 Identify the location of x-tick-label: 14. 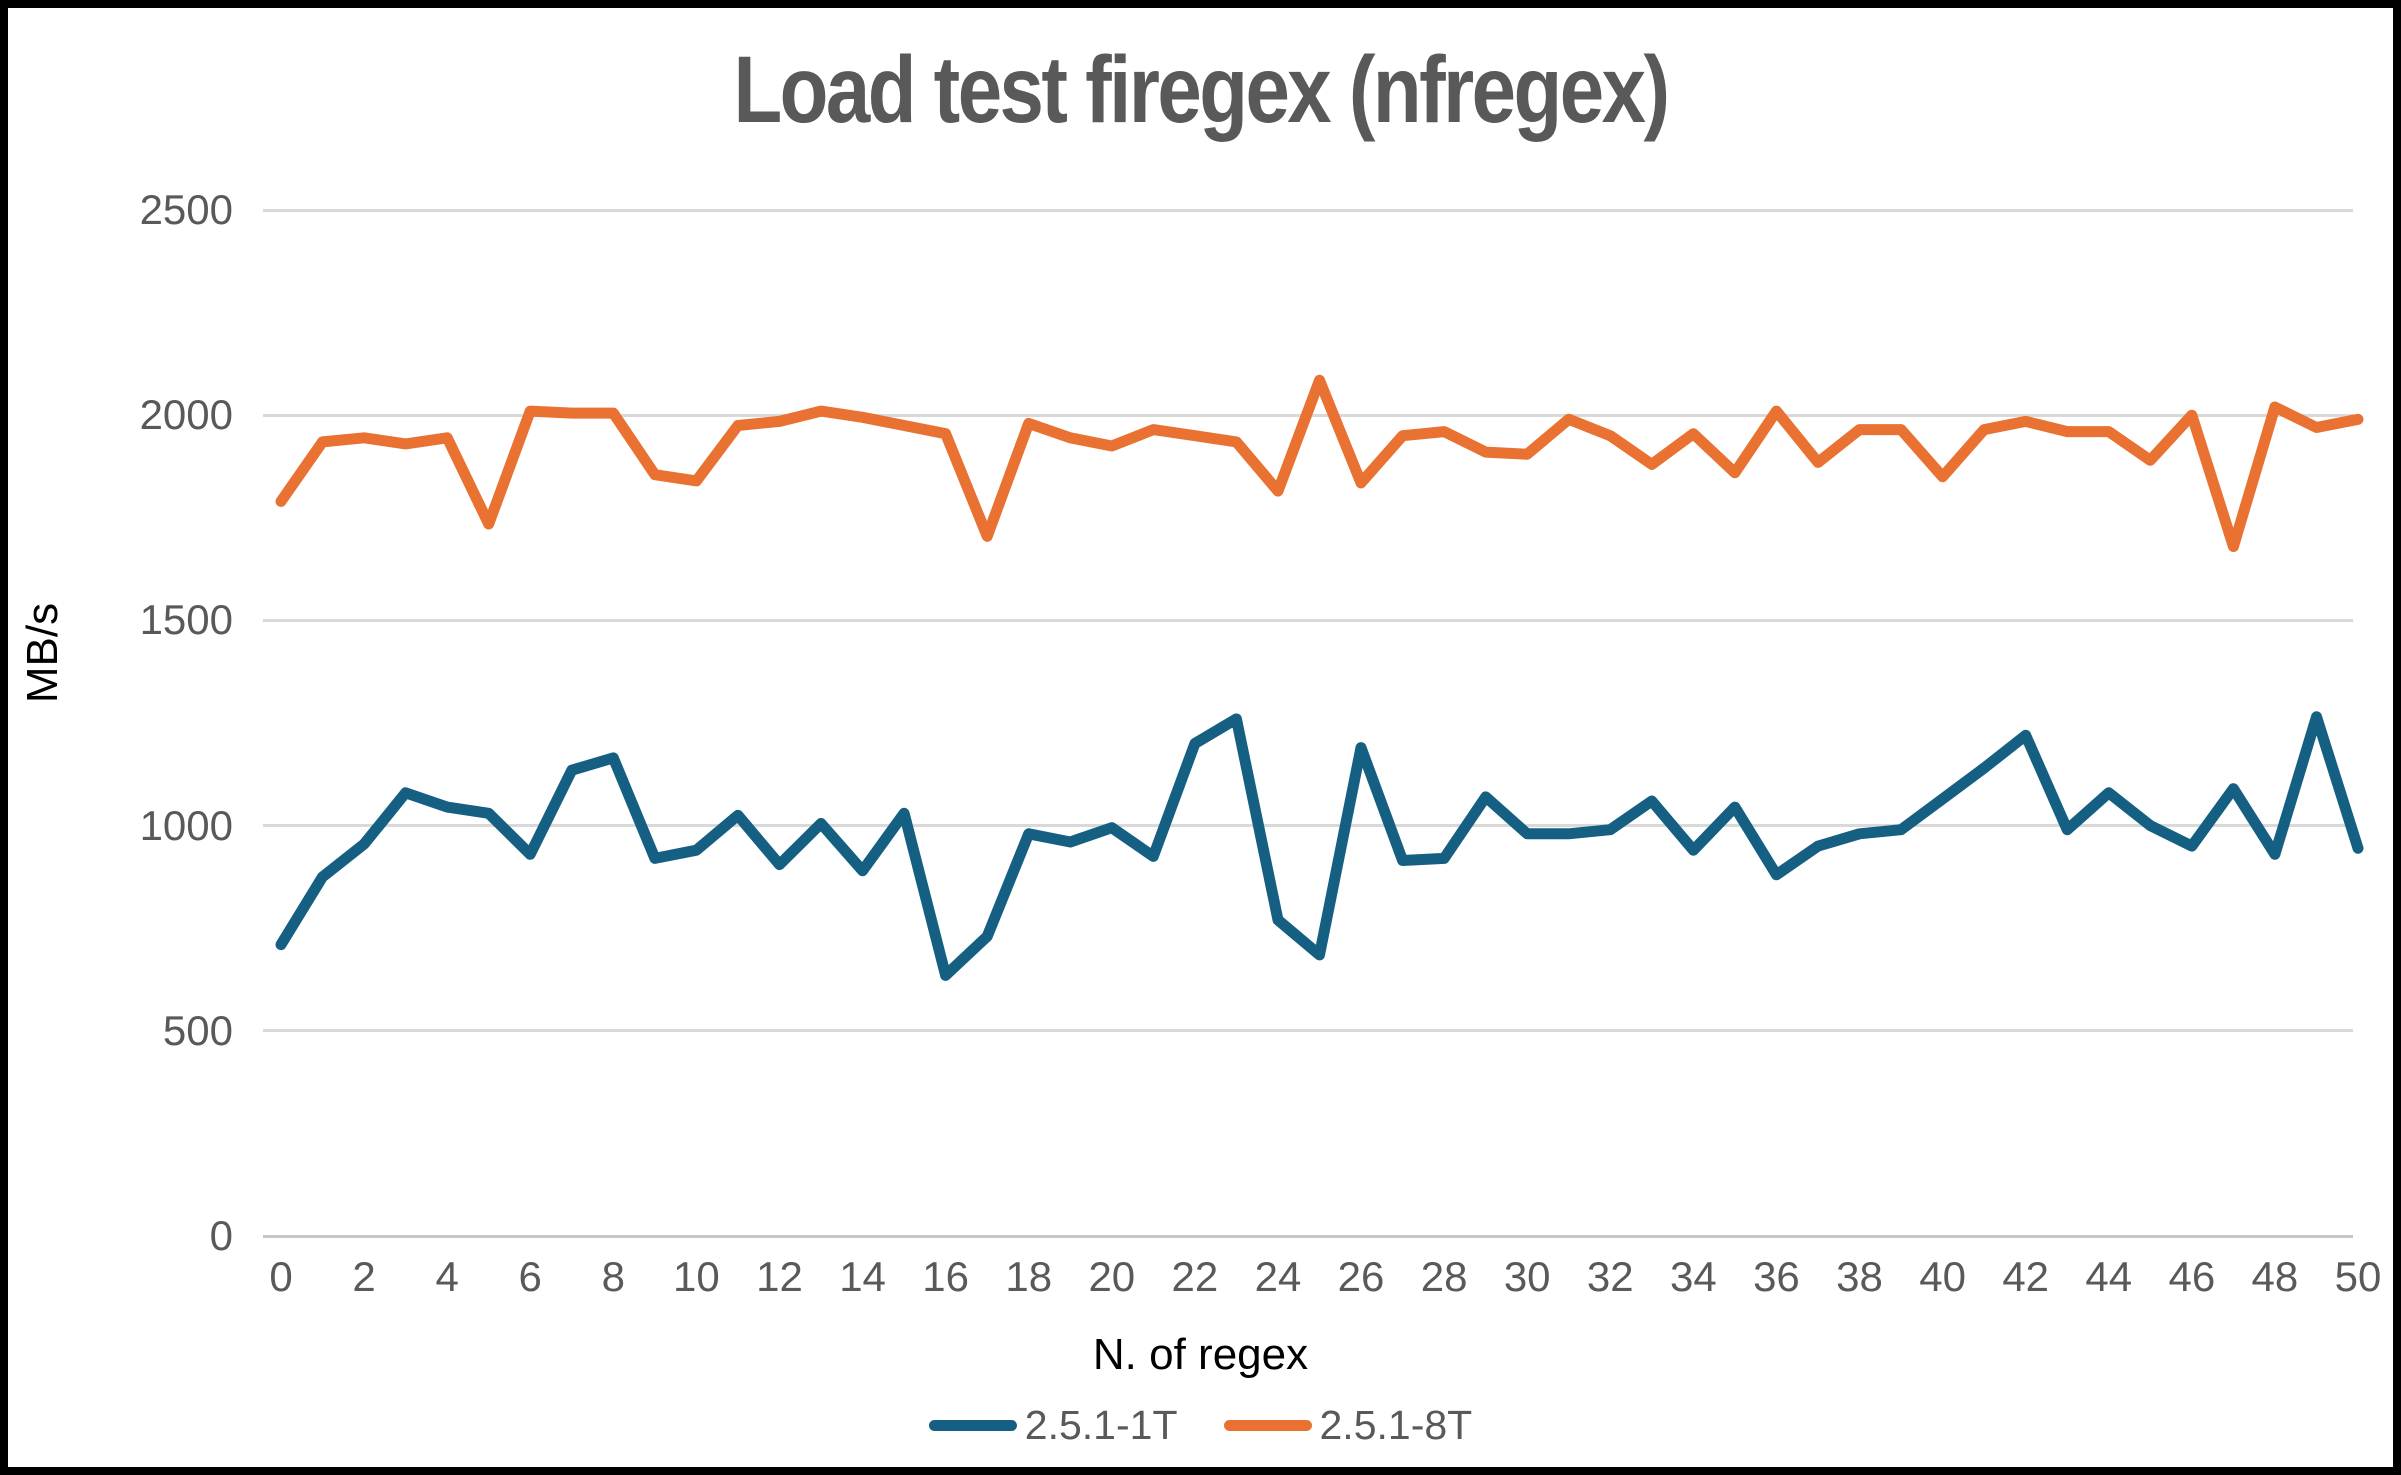
(862, 1276).